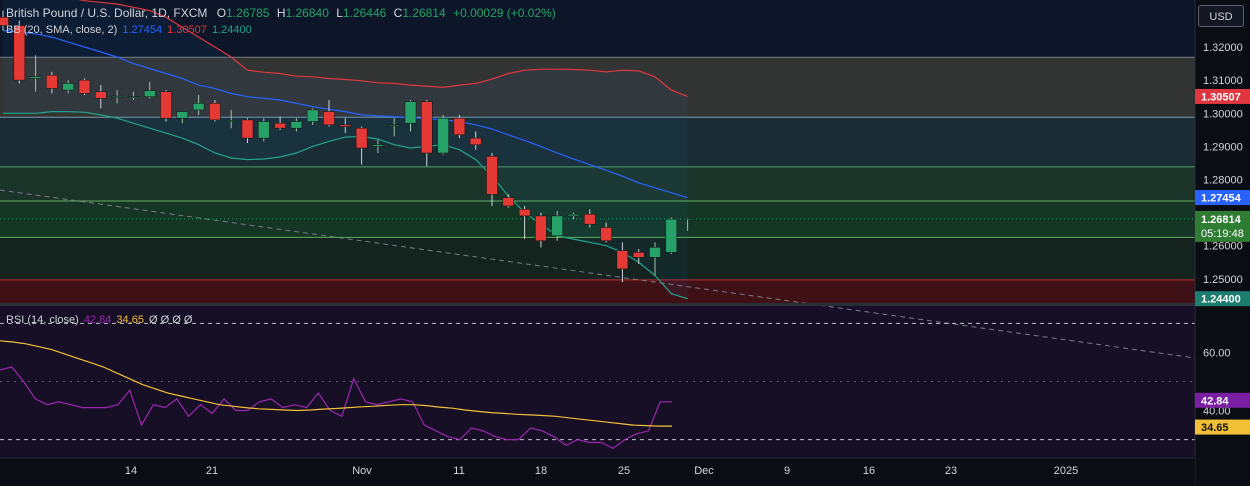  I want to click on bb-upper-price-label: 1.30507, so click(1221, 97).